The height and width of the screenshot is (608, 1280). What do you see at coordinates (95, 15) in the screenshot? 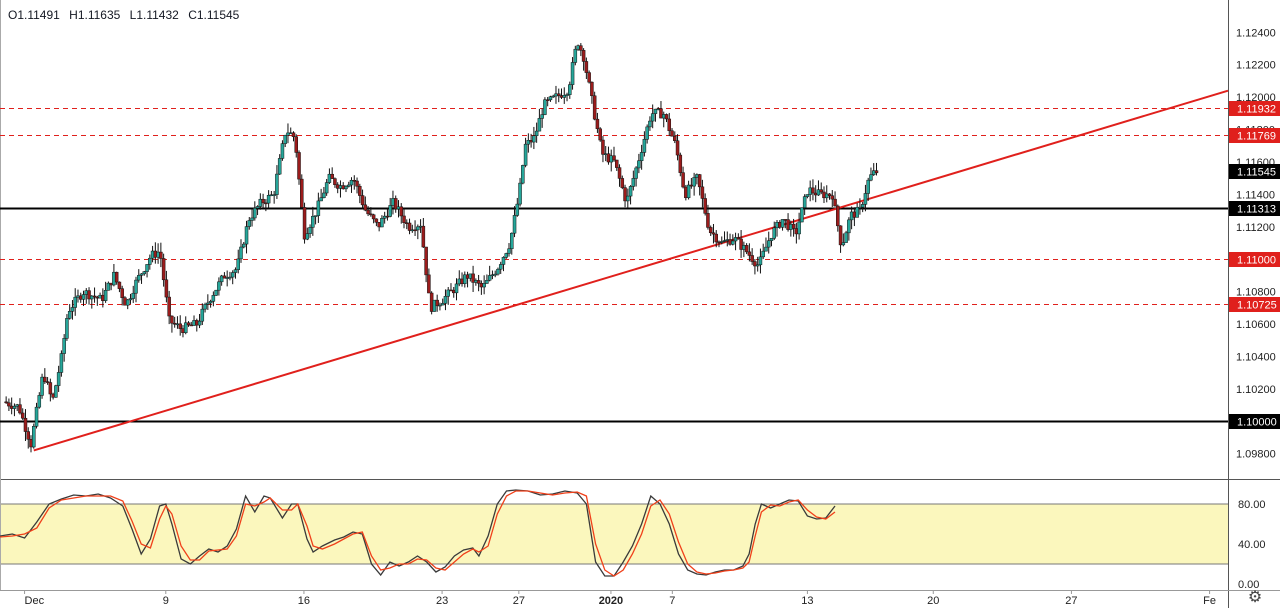
I see `ohlc-high: H1.11635` at bounding box center [95, 15].